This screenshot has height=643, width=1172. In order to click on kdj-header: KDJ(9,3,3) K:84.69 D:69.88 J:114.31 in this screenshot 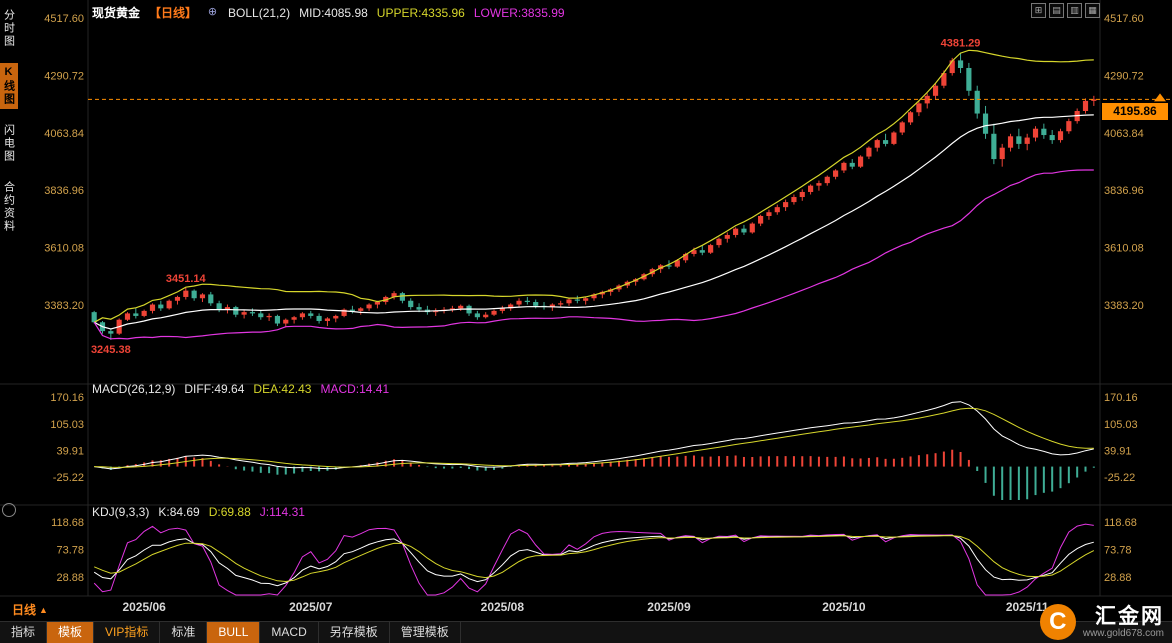, I will do `click(198, 512)`.